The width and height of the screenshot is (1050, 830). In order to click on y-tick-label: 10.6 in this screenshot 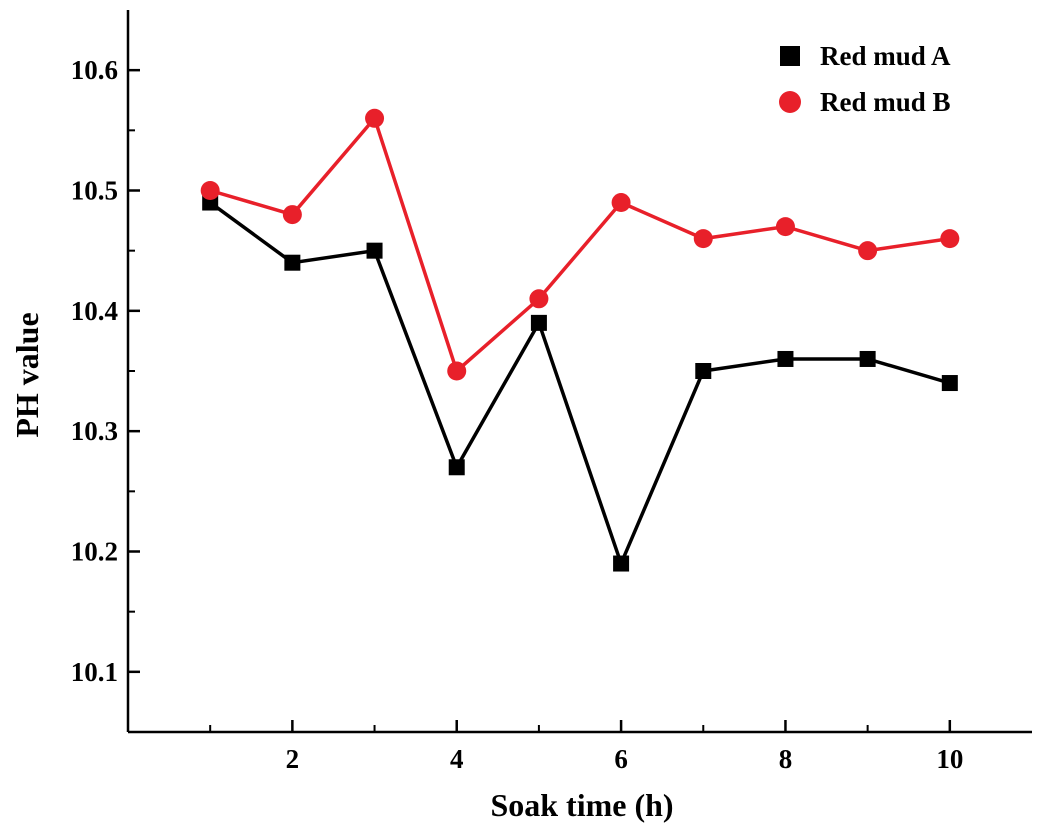, I will do `click(94, 70)`.